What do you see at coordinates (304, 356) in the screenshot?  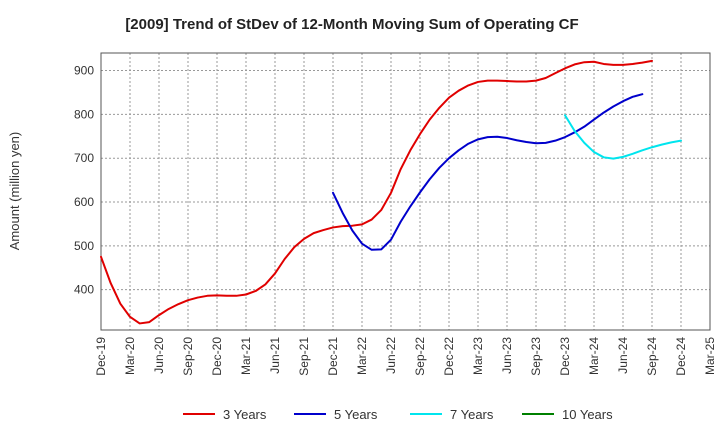 I see `x-tick-label: Sep-21` at bounding box center [304, 356].